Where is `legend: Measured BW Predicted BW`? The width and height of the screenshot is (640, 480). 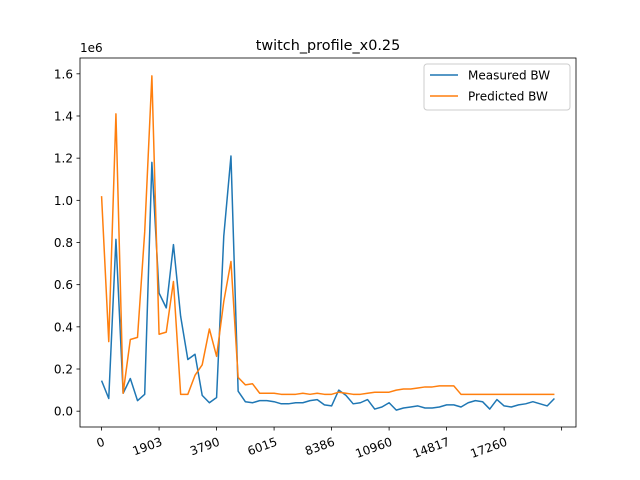 legend: Measured BW Predicted BW is located at coordinates (497, 87).